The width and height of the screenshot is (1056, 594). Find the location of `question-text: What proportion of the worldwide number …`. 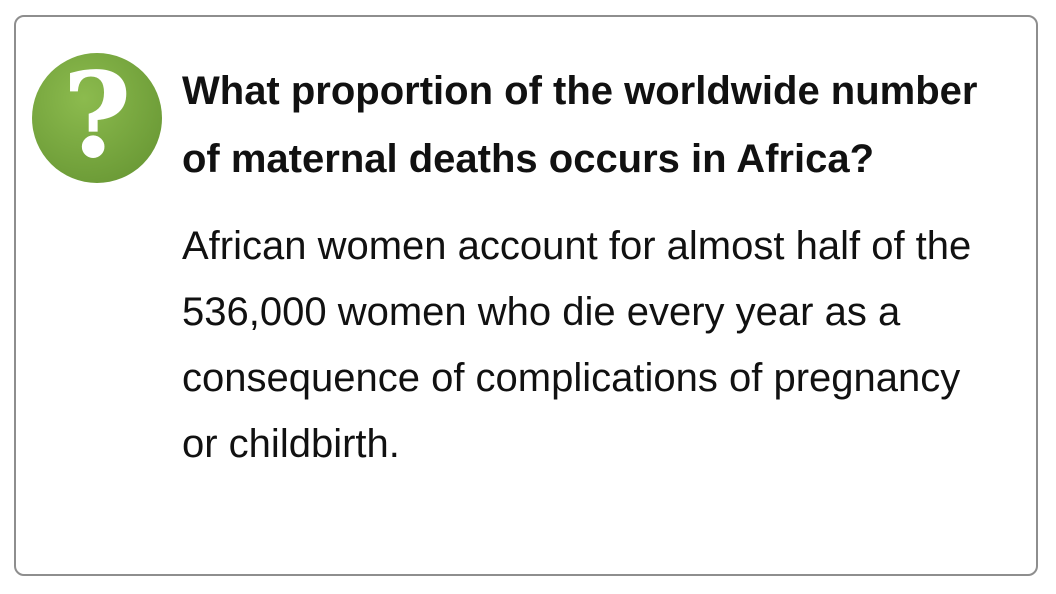

question-text: What proportion of the worldwide number … is located at coordinates (580, 125).